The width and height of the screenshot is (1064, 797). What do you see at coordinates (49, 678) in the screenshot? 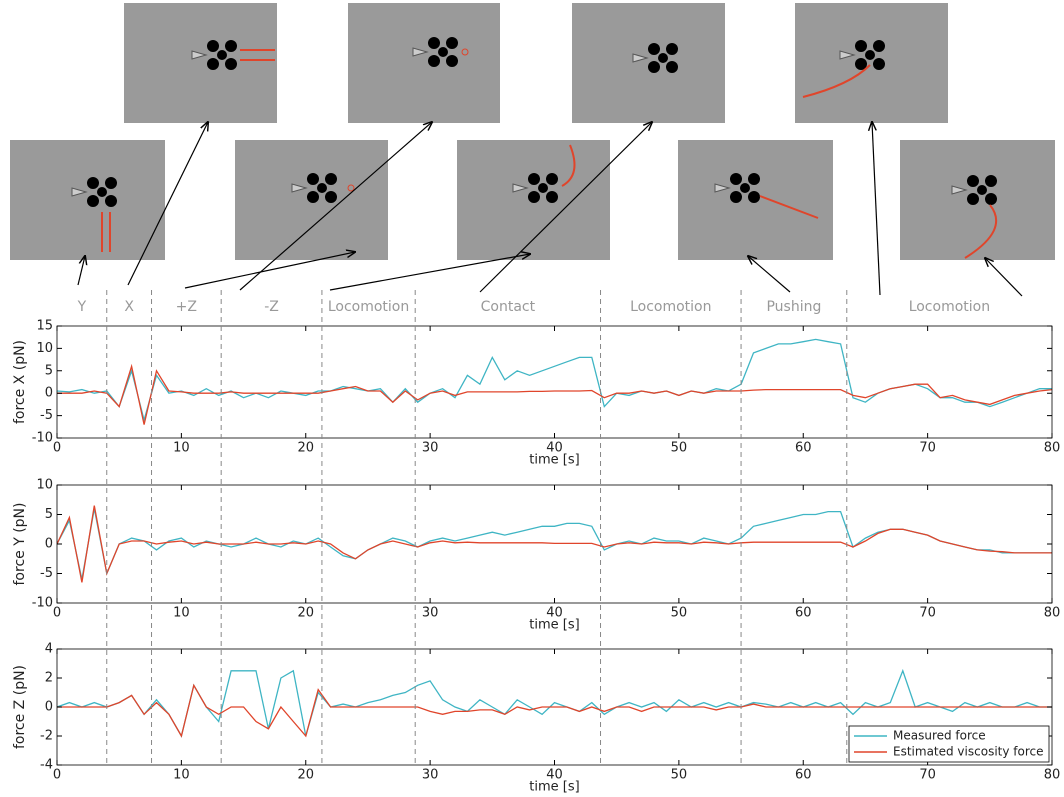
I see `y-tick-label: 2` at bounding box center [49, 678].